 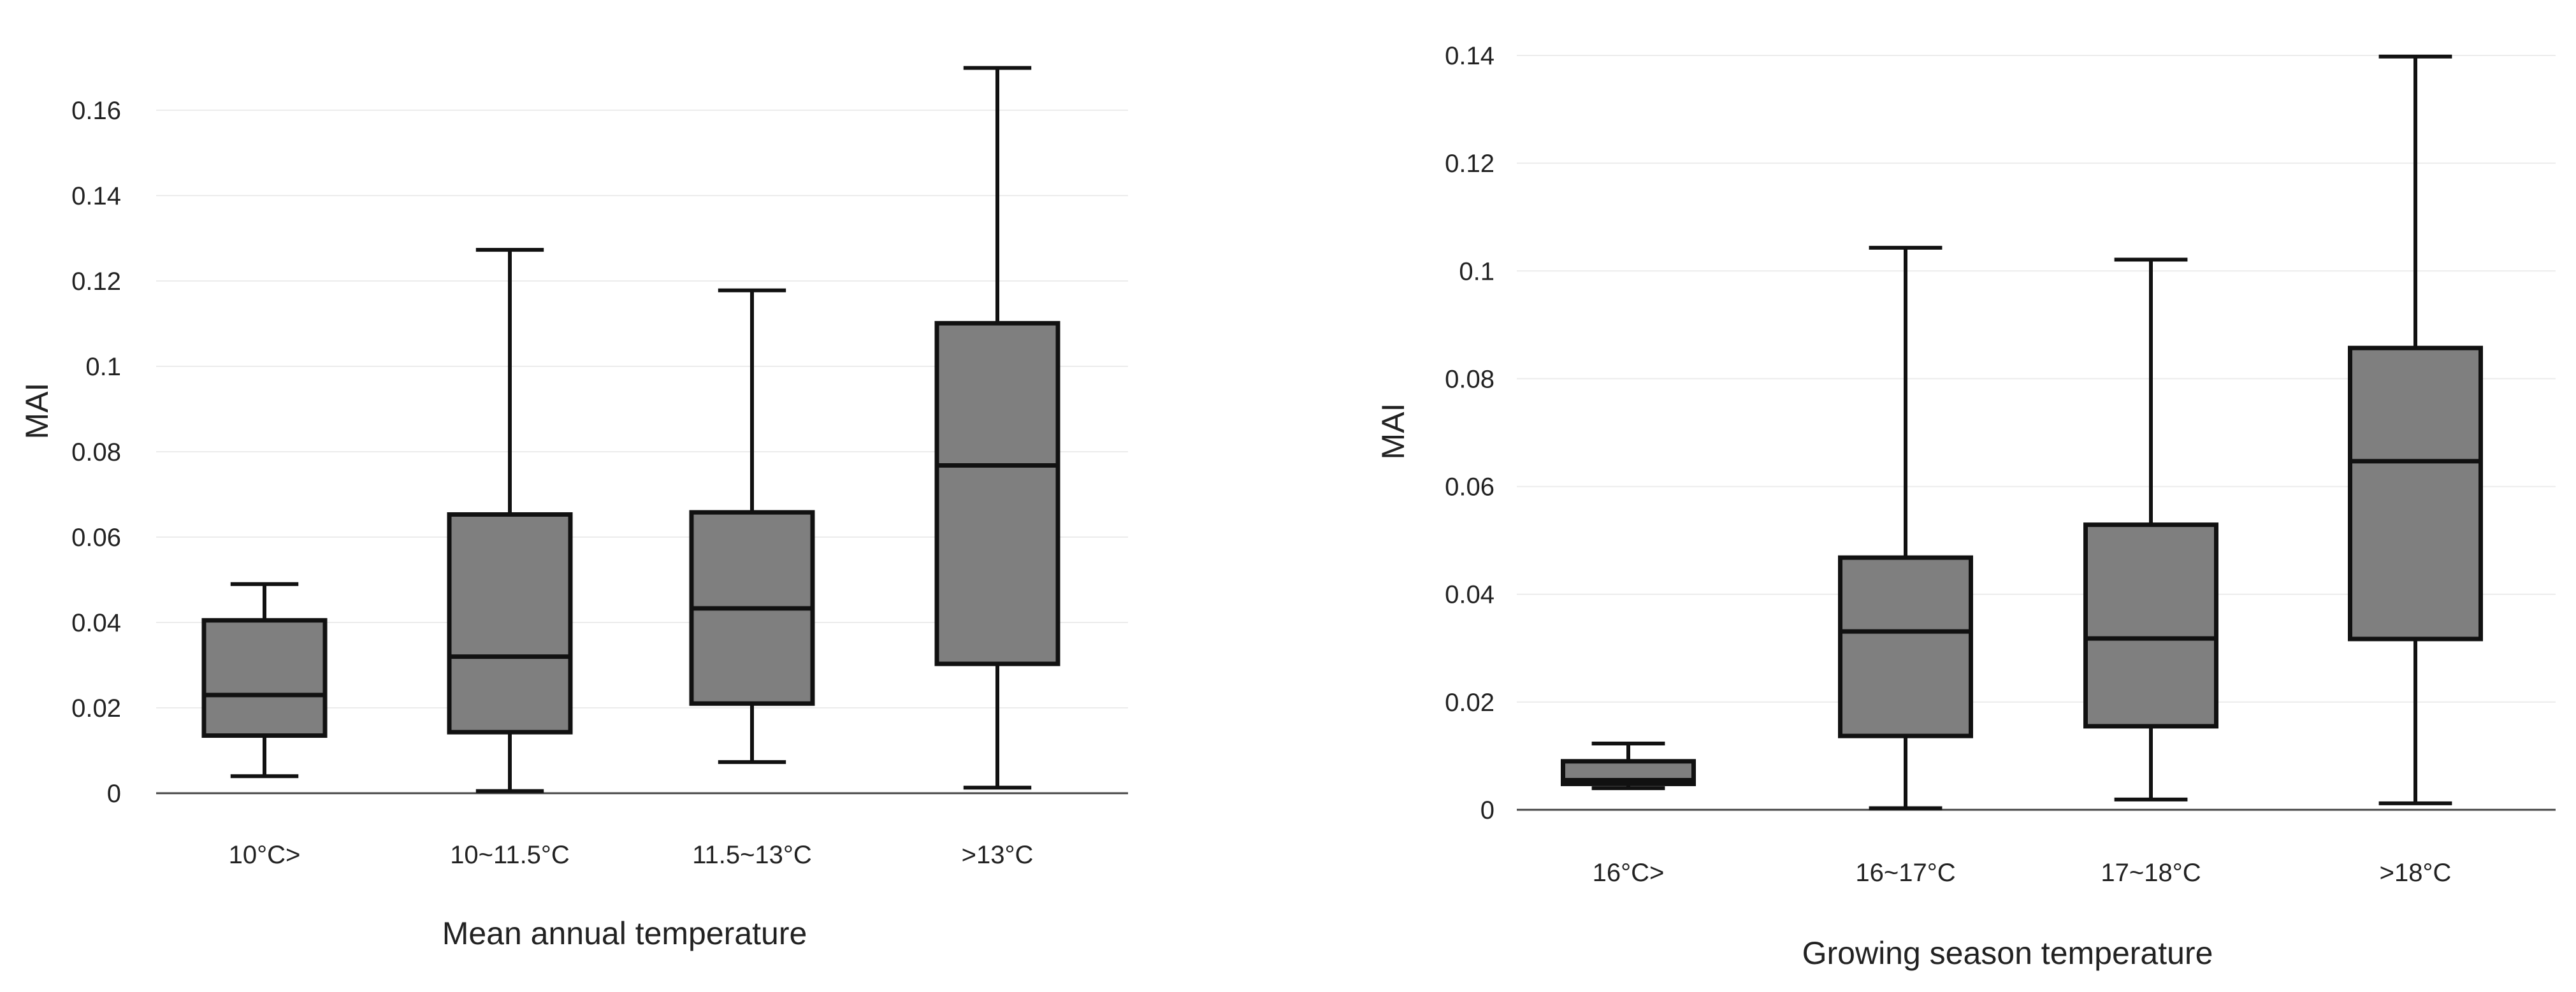 What do you see at coordinates (1469, 379) in the screenshot?
I see `right-y-tick-label: 0.08` at bounding box center [1469, 379].